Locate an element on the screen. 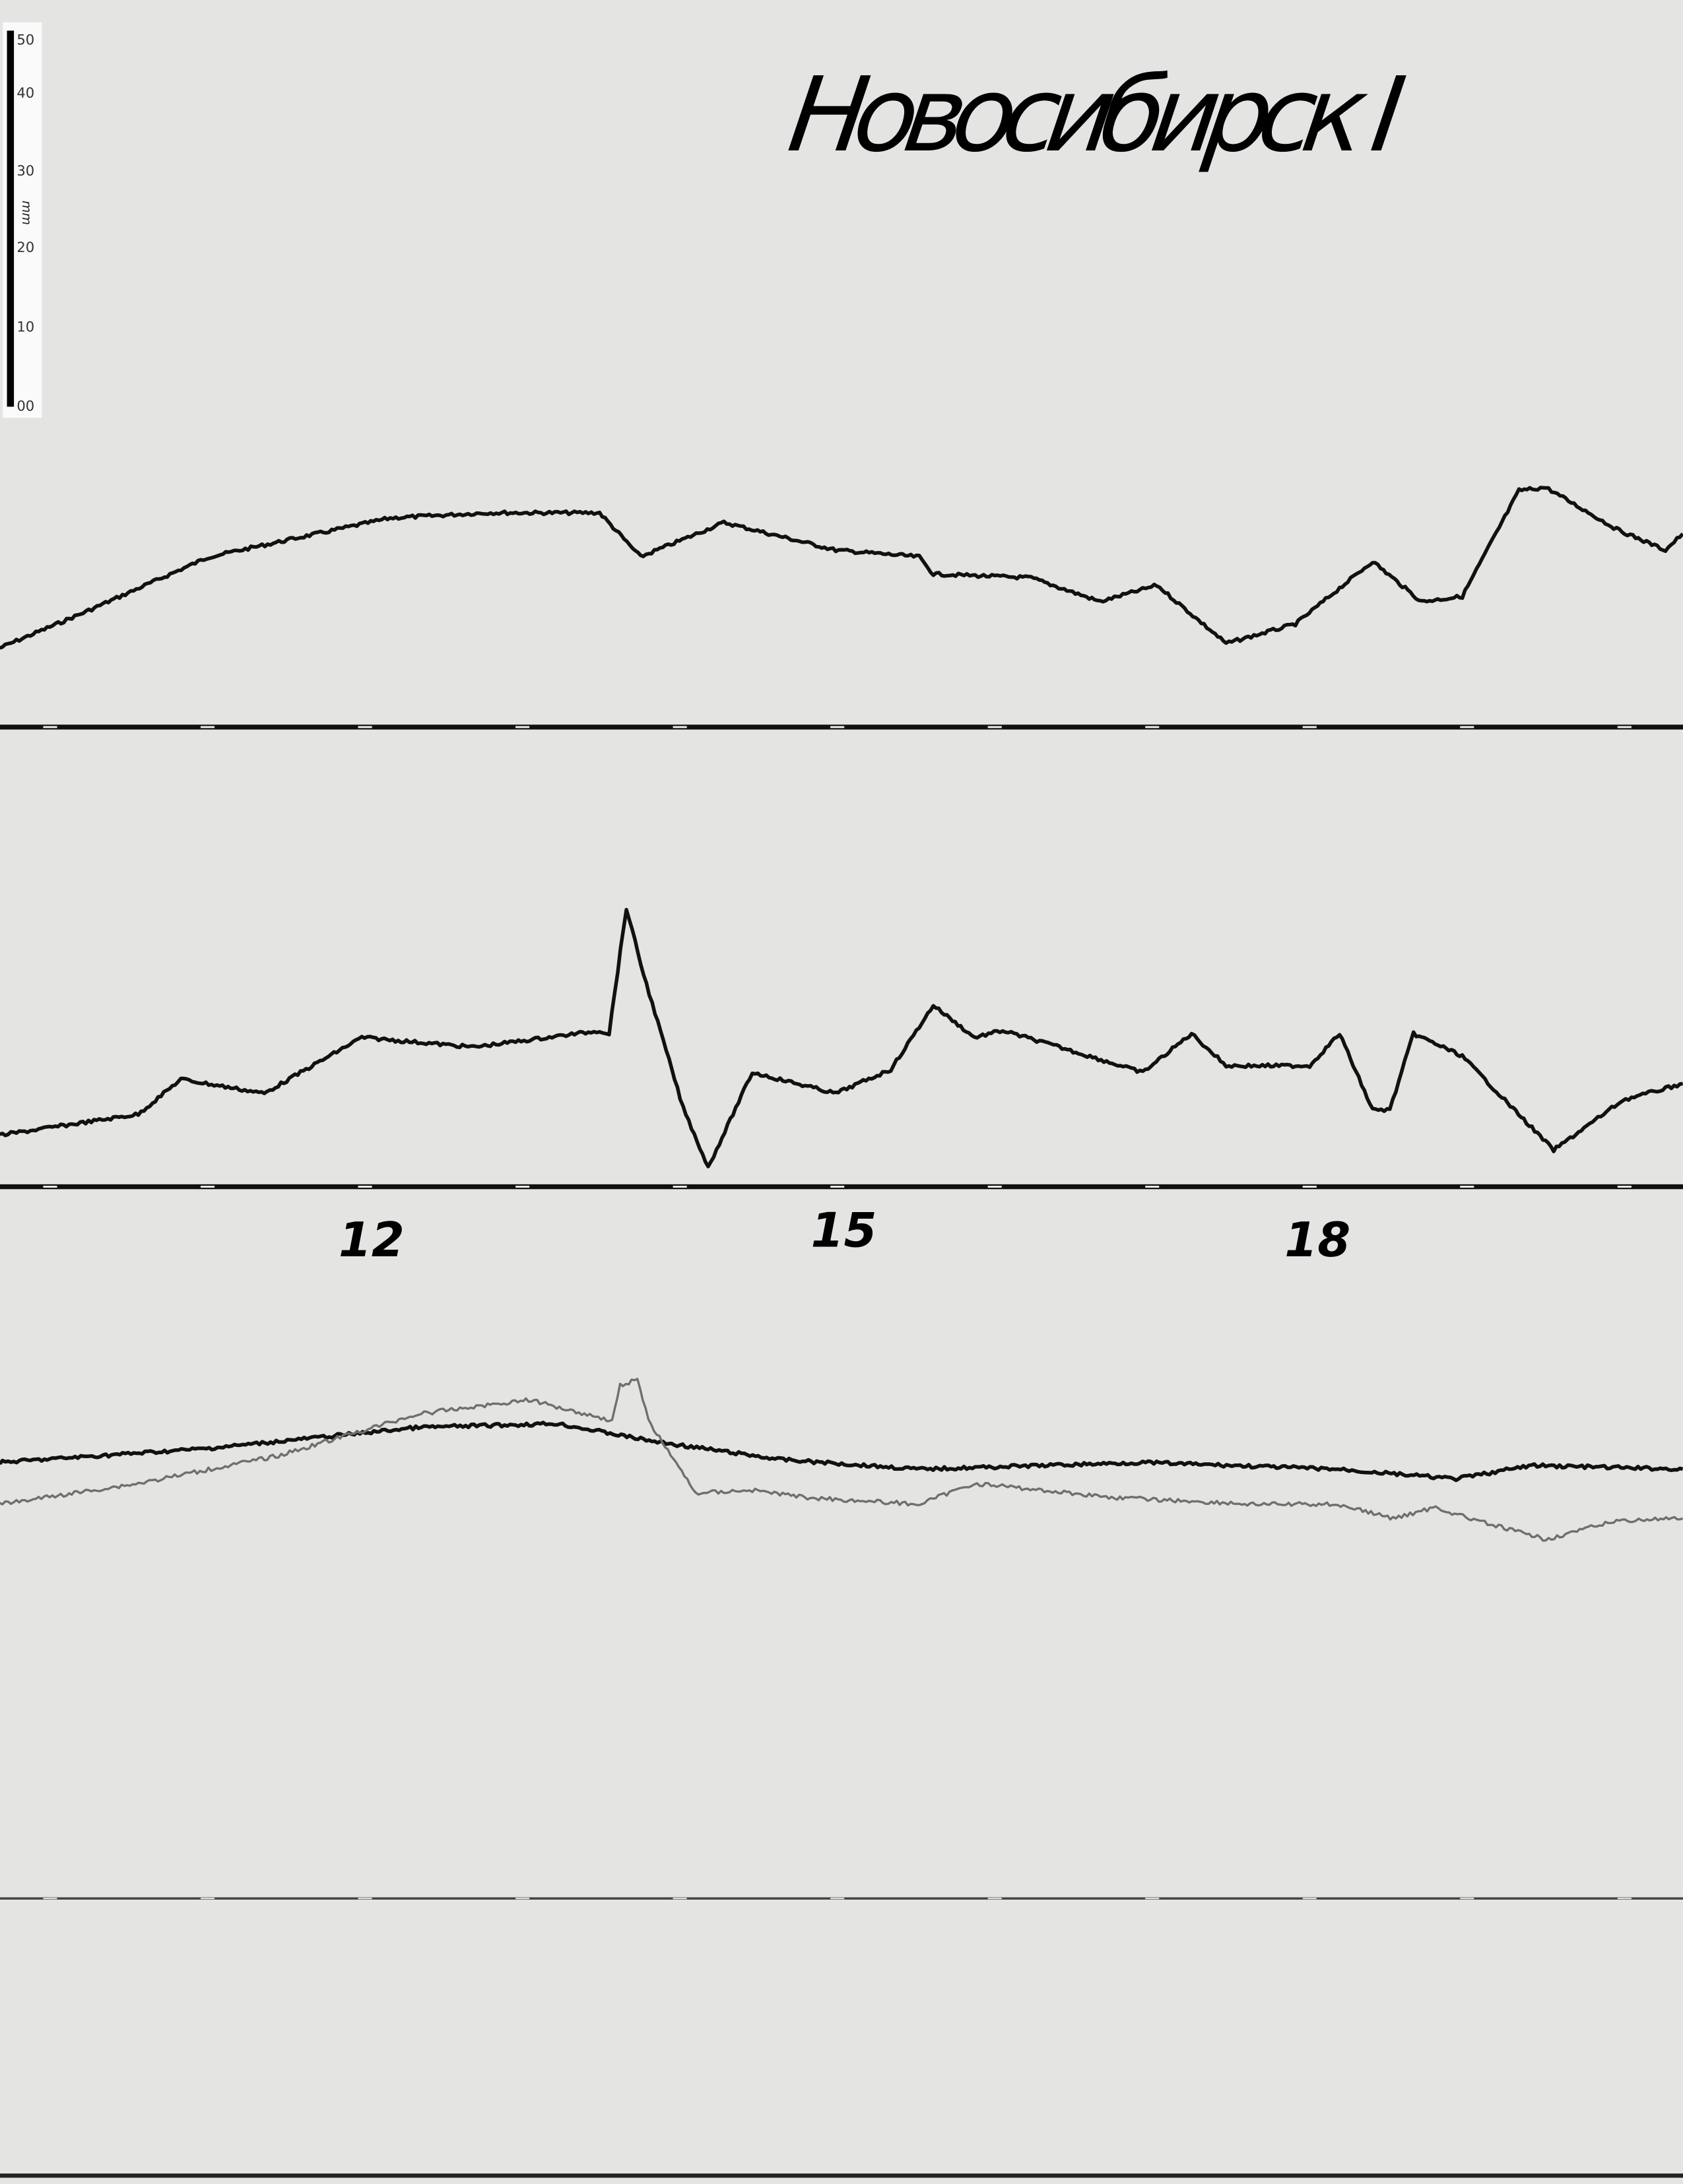 The width and height of the screenshot is (1683, 2184). hour-label-18: 18 is located at coordinates (1317, 1240).